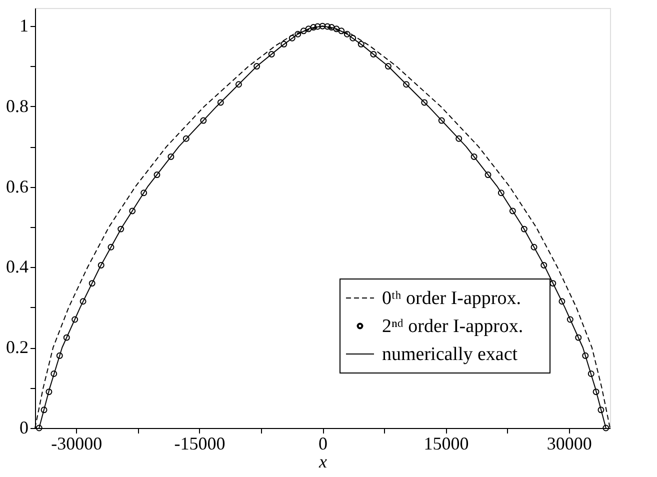 Image resolution: width=657 pixels, height=477 pixels. What do you see at coordinates (451, 298) in the screenshot?
I see `legend-label: 0ᵗʰ order I-approx.` at bounding box center [451, 298].